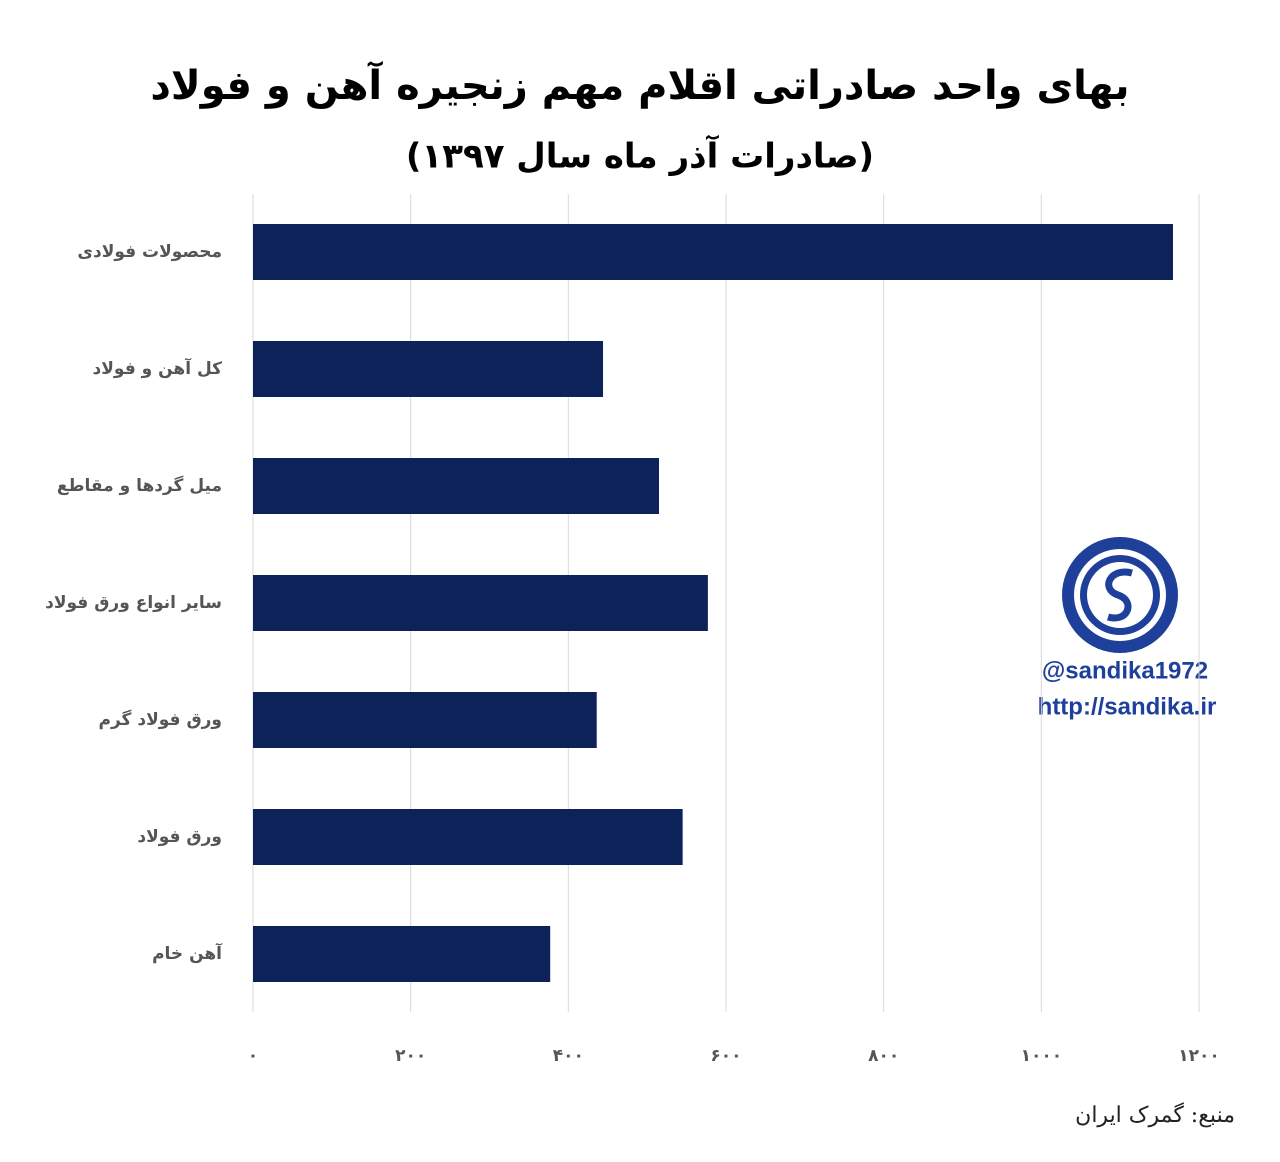  Describe the element at coordinates (883, 1056) in the screenshot. I see `x-tick-label: ۸۰۰` at that location.